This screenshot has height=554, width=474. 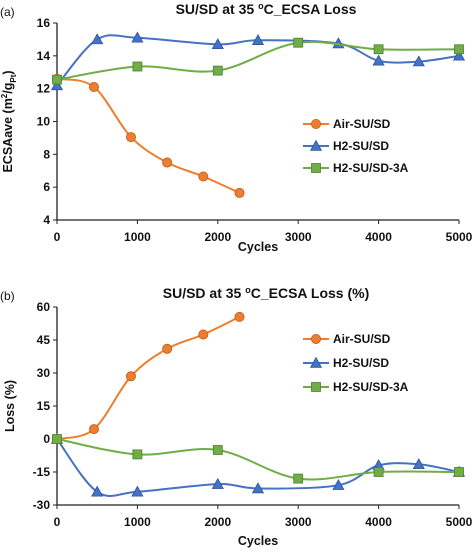 I want to click on y-tick-label: 6, so click(x=46, y=187).